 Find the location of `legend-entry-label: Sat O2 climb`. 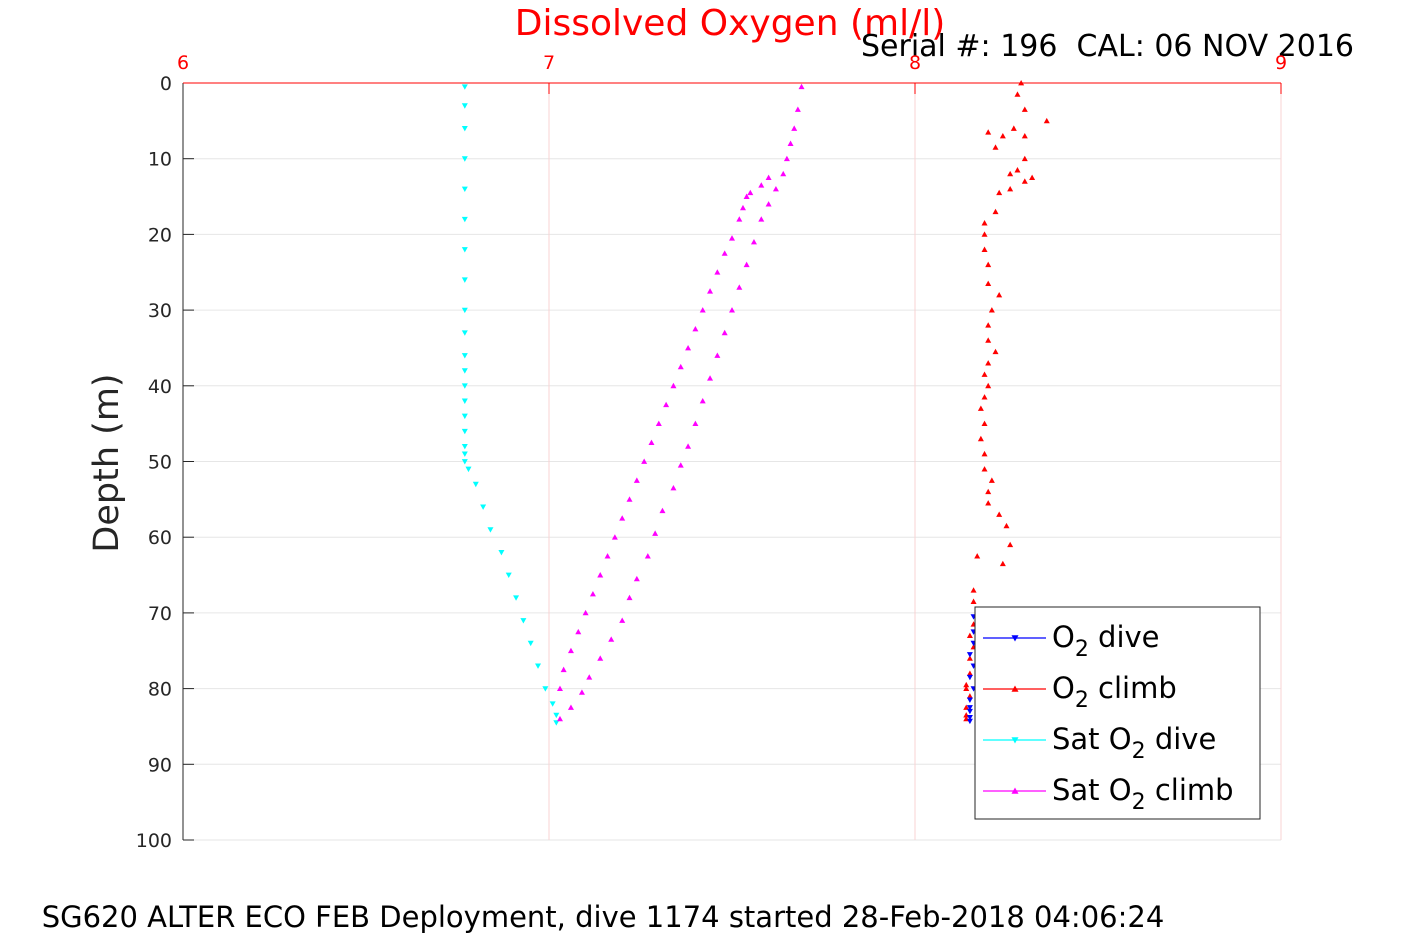

legend-entry-label: Sat O2 climb is located at coordinates (1143, 794).